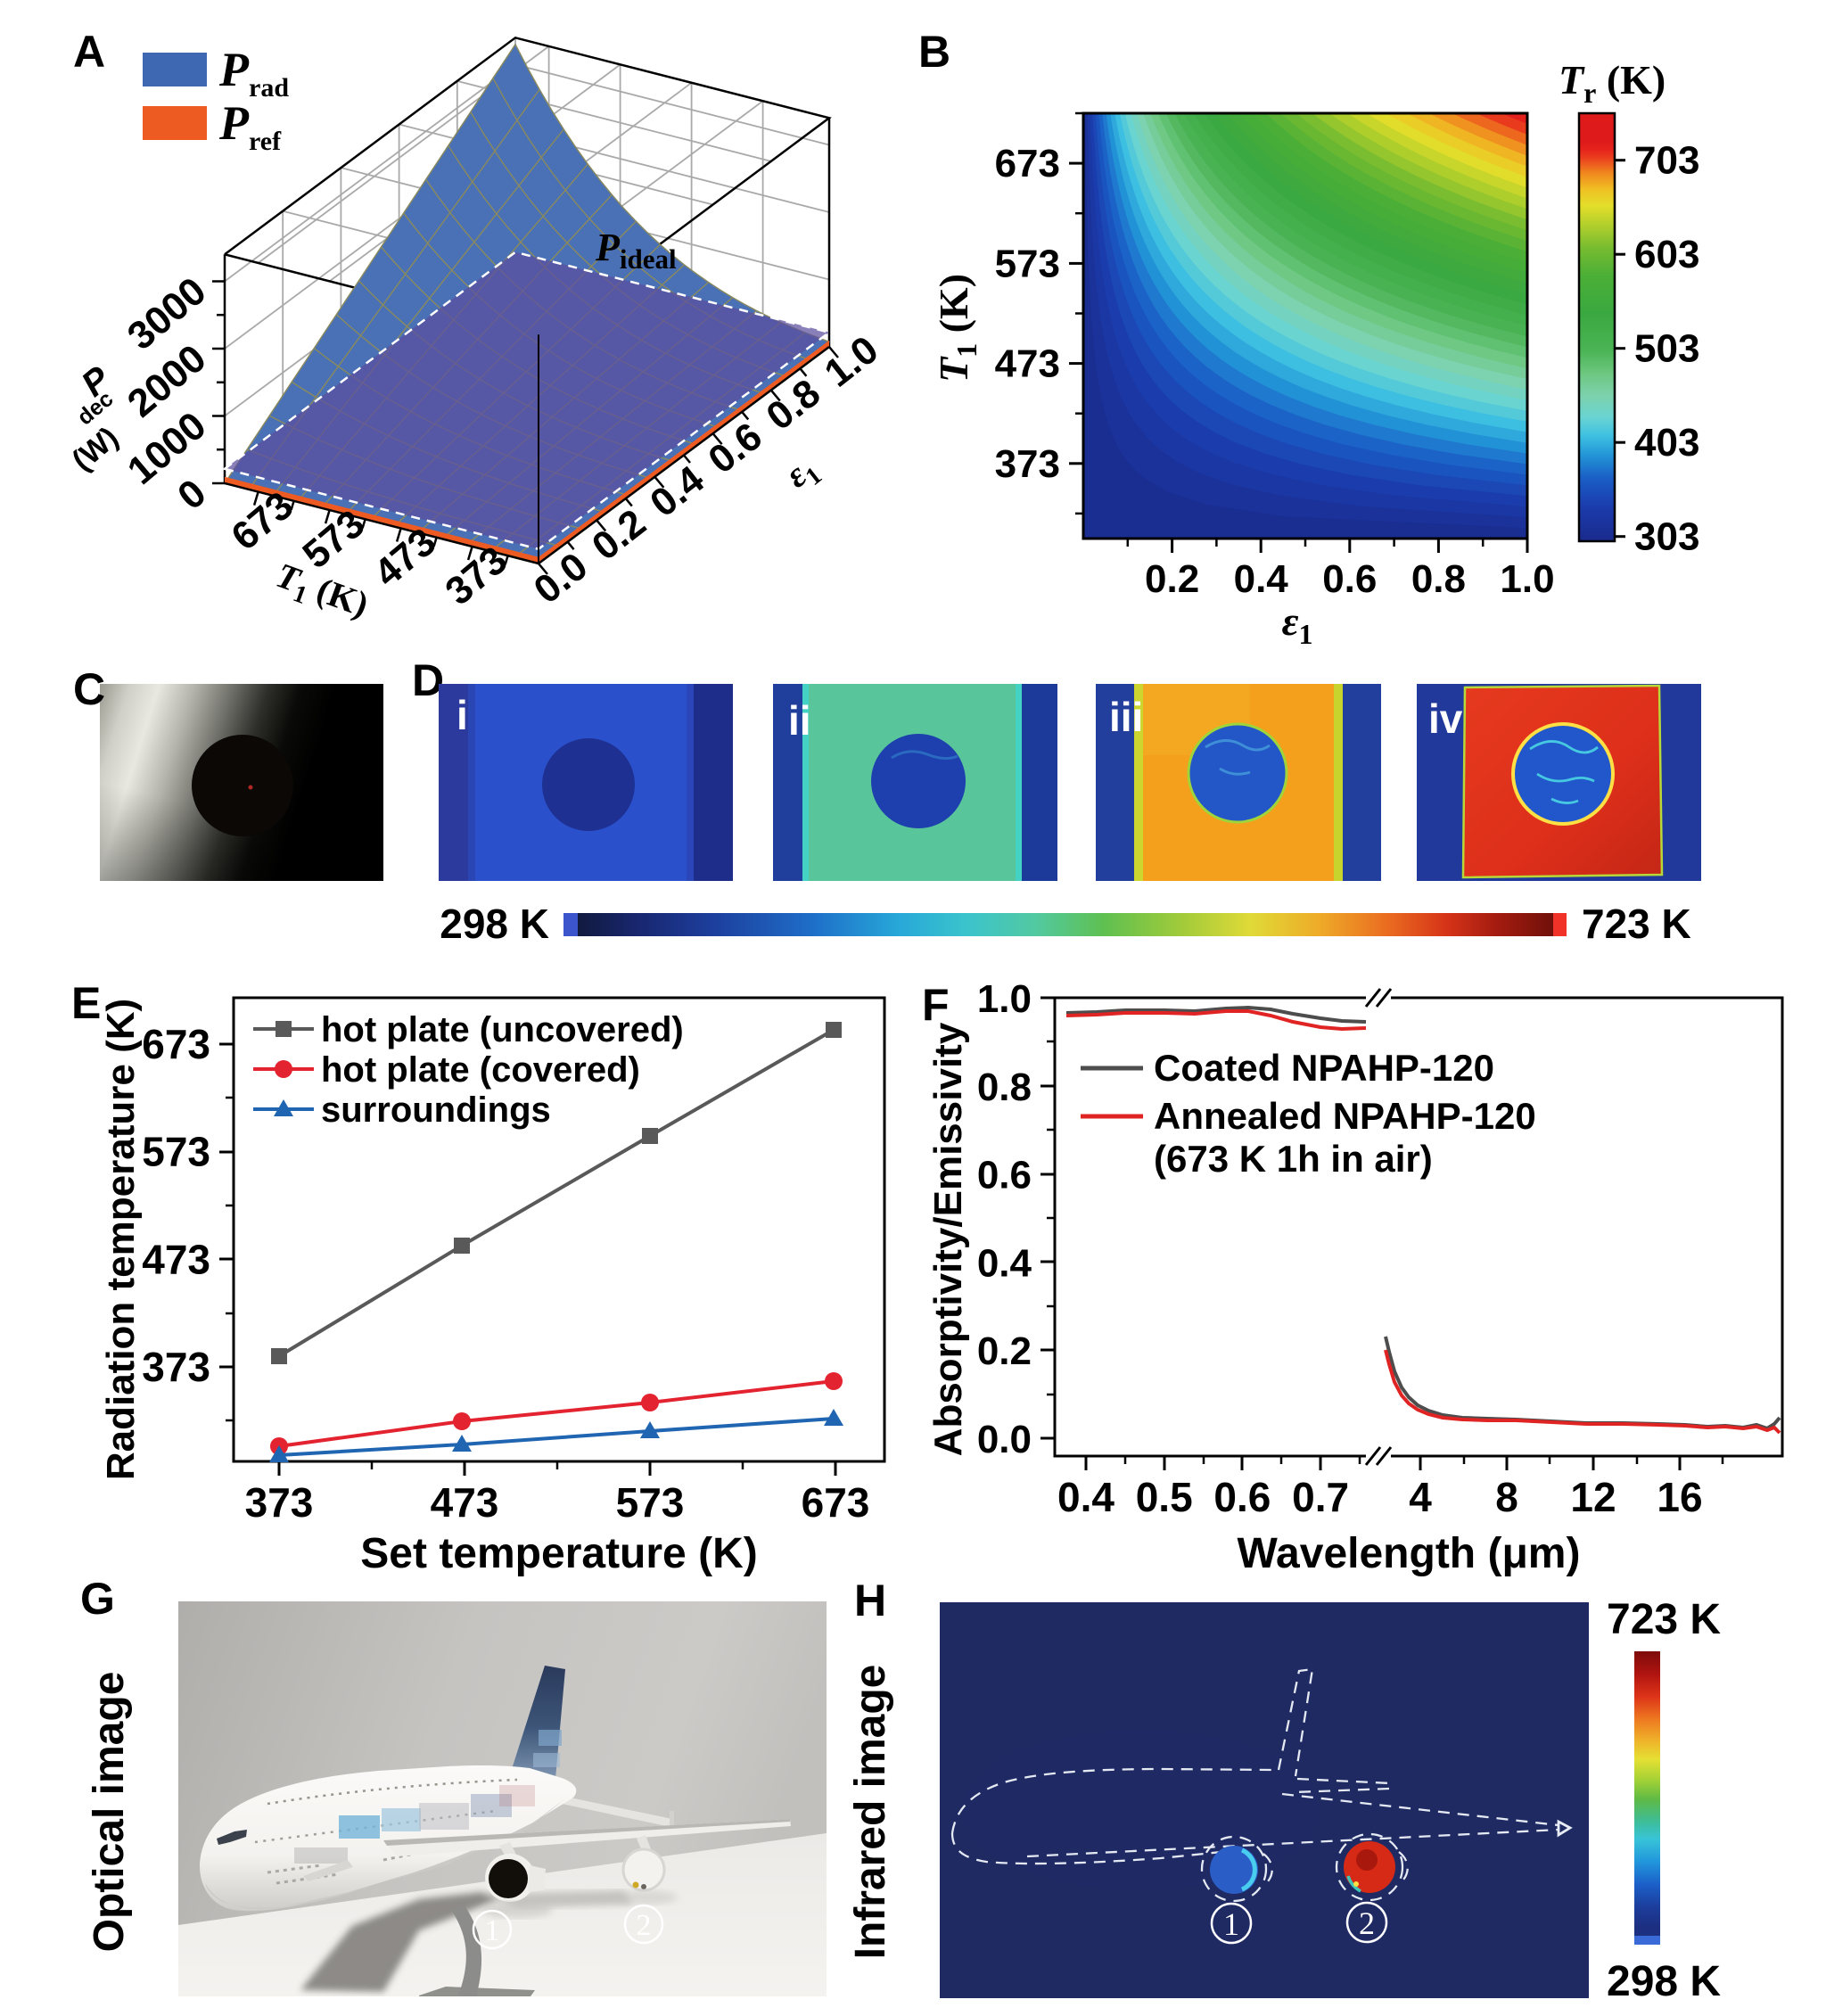 This screenshot has height=2016, width=1826. Describe the element at coordinates (86, 1003) in the screenshot. I see `svg-text: E` at that location.